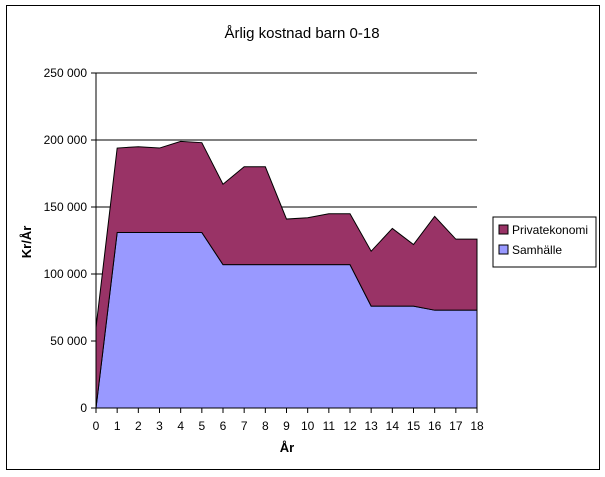 This screenshot has height=477, width=605. What do you see at coordinates (477, 426) in the screenshot?
I see `x-tick-label: 18` at bounding box center [477, 426].